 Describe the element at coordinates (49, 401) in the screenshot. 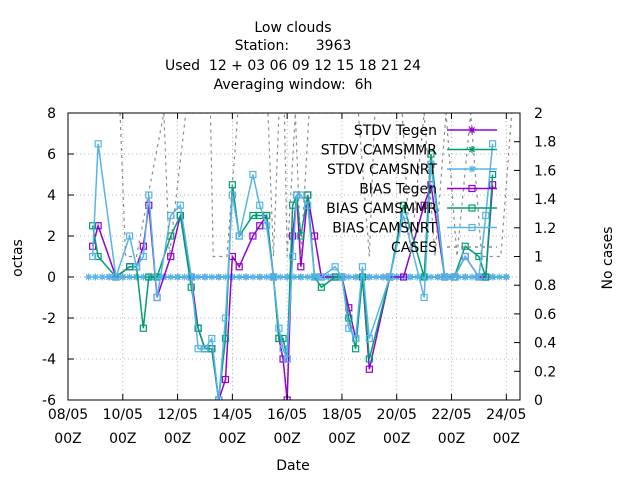

I see `y-tick-label: -6` at that location.